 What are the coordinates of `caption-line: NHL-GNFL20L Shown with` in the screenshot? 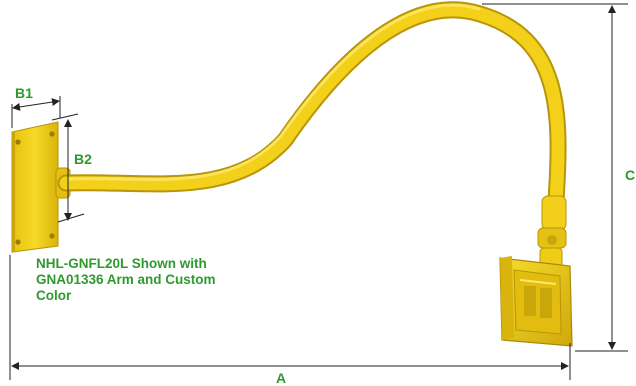 It's located at (121, 263).